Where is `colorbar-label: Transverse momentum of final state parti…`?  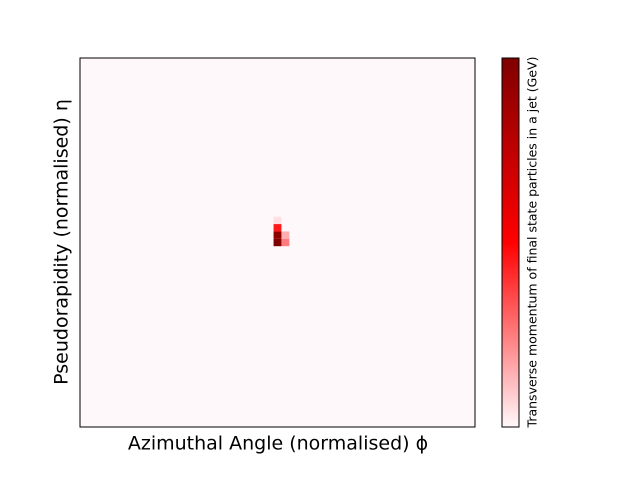
colorbar-label: Transverse momentum of final state parti… is located at coordinates (532, 243).